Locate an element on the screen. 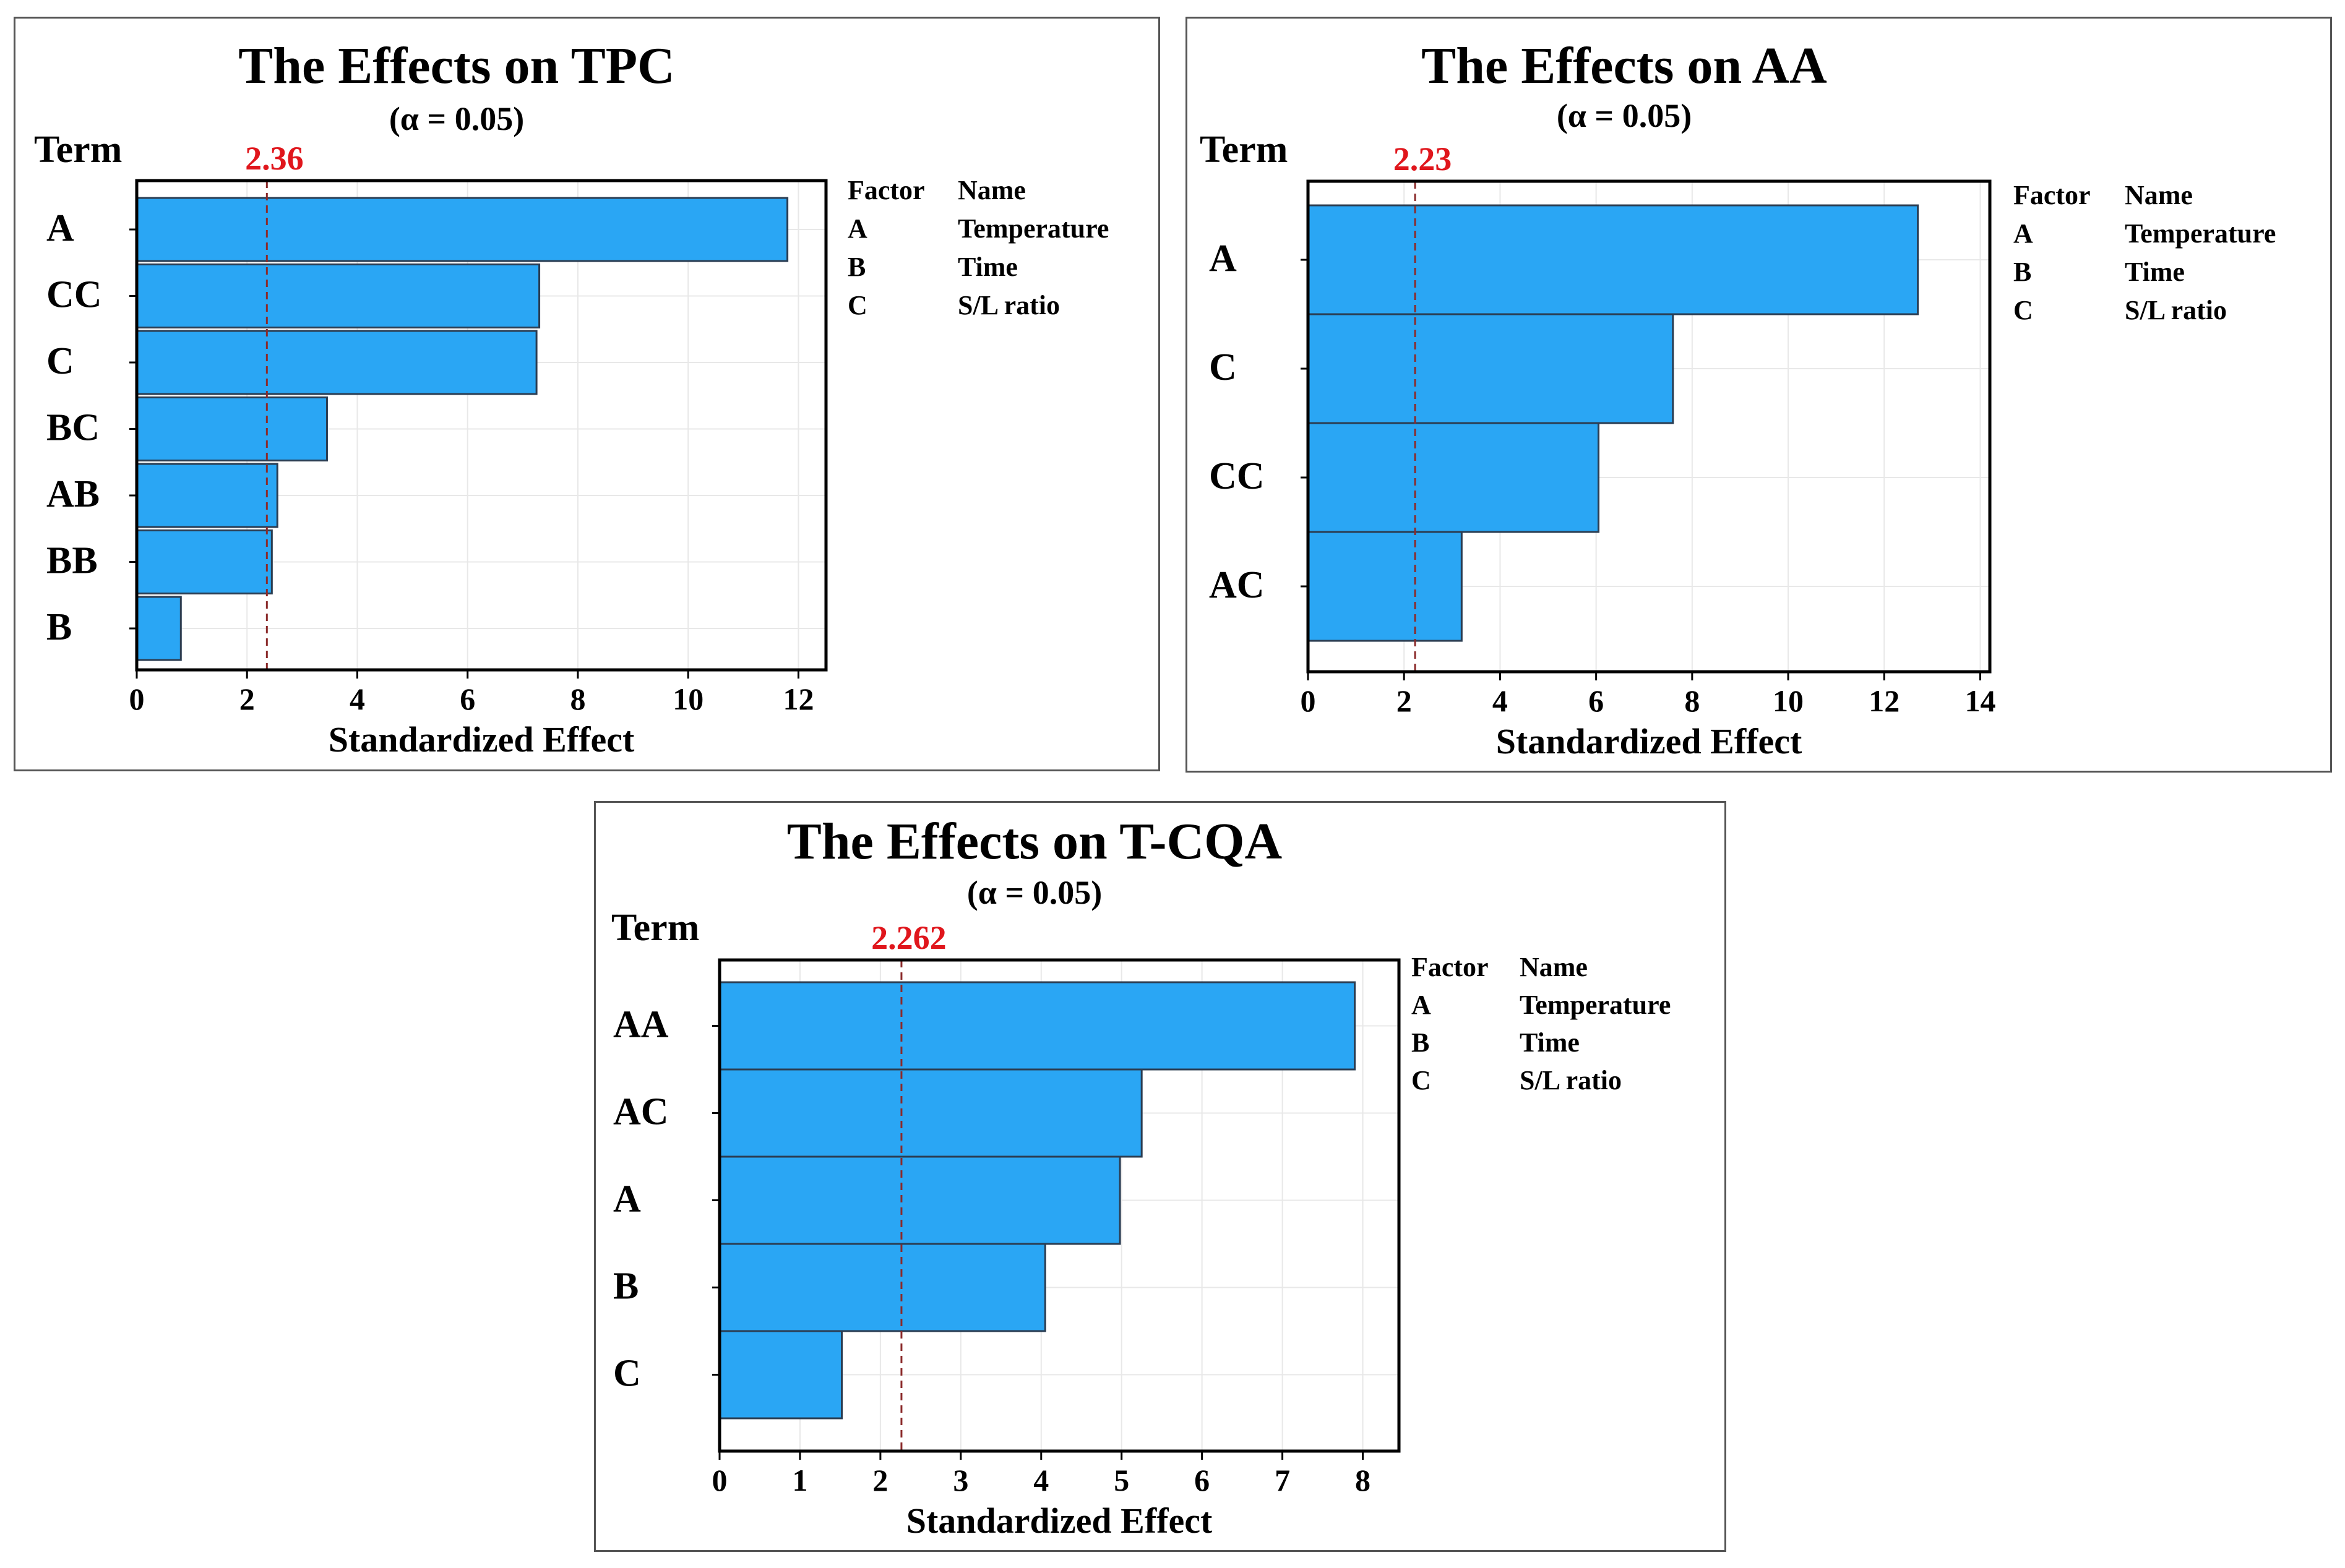 The height and width of the screenshot is (1568, 2345). reference-line-label: 2.262 is located at coordinates (909, 937).